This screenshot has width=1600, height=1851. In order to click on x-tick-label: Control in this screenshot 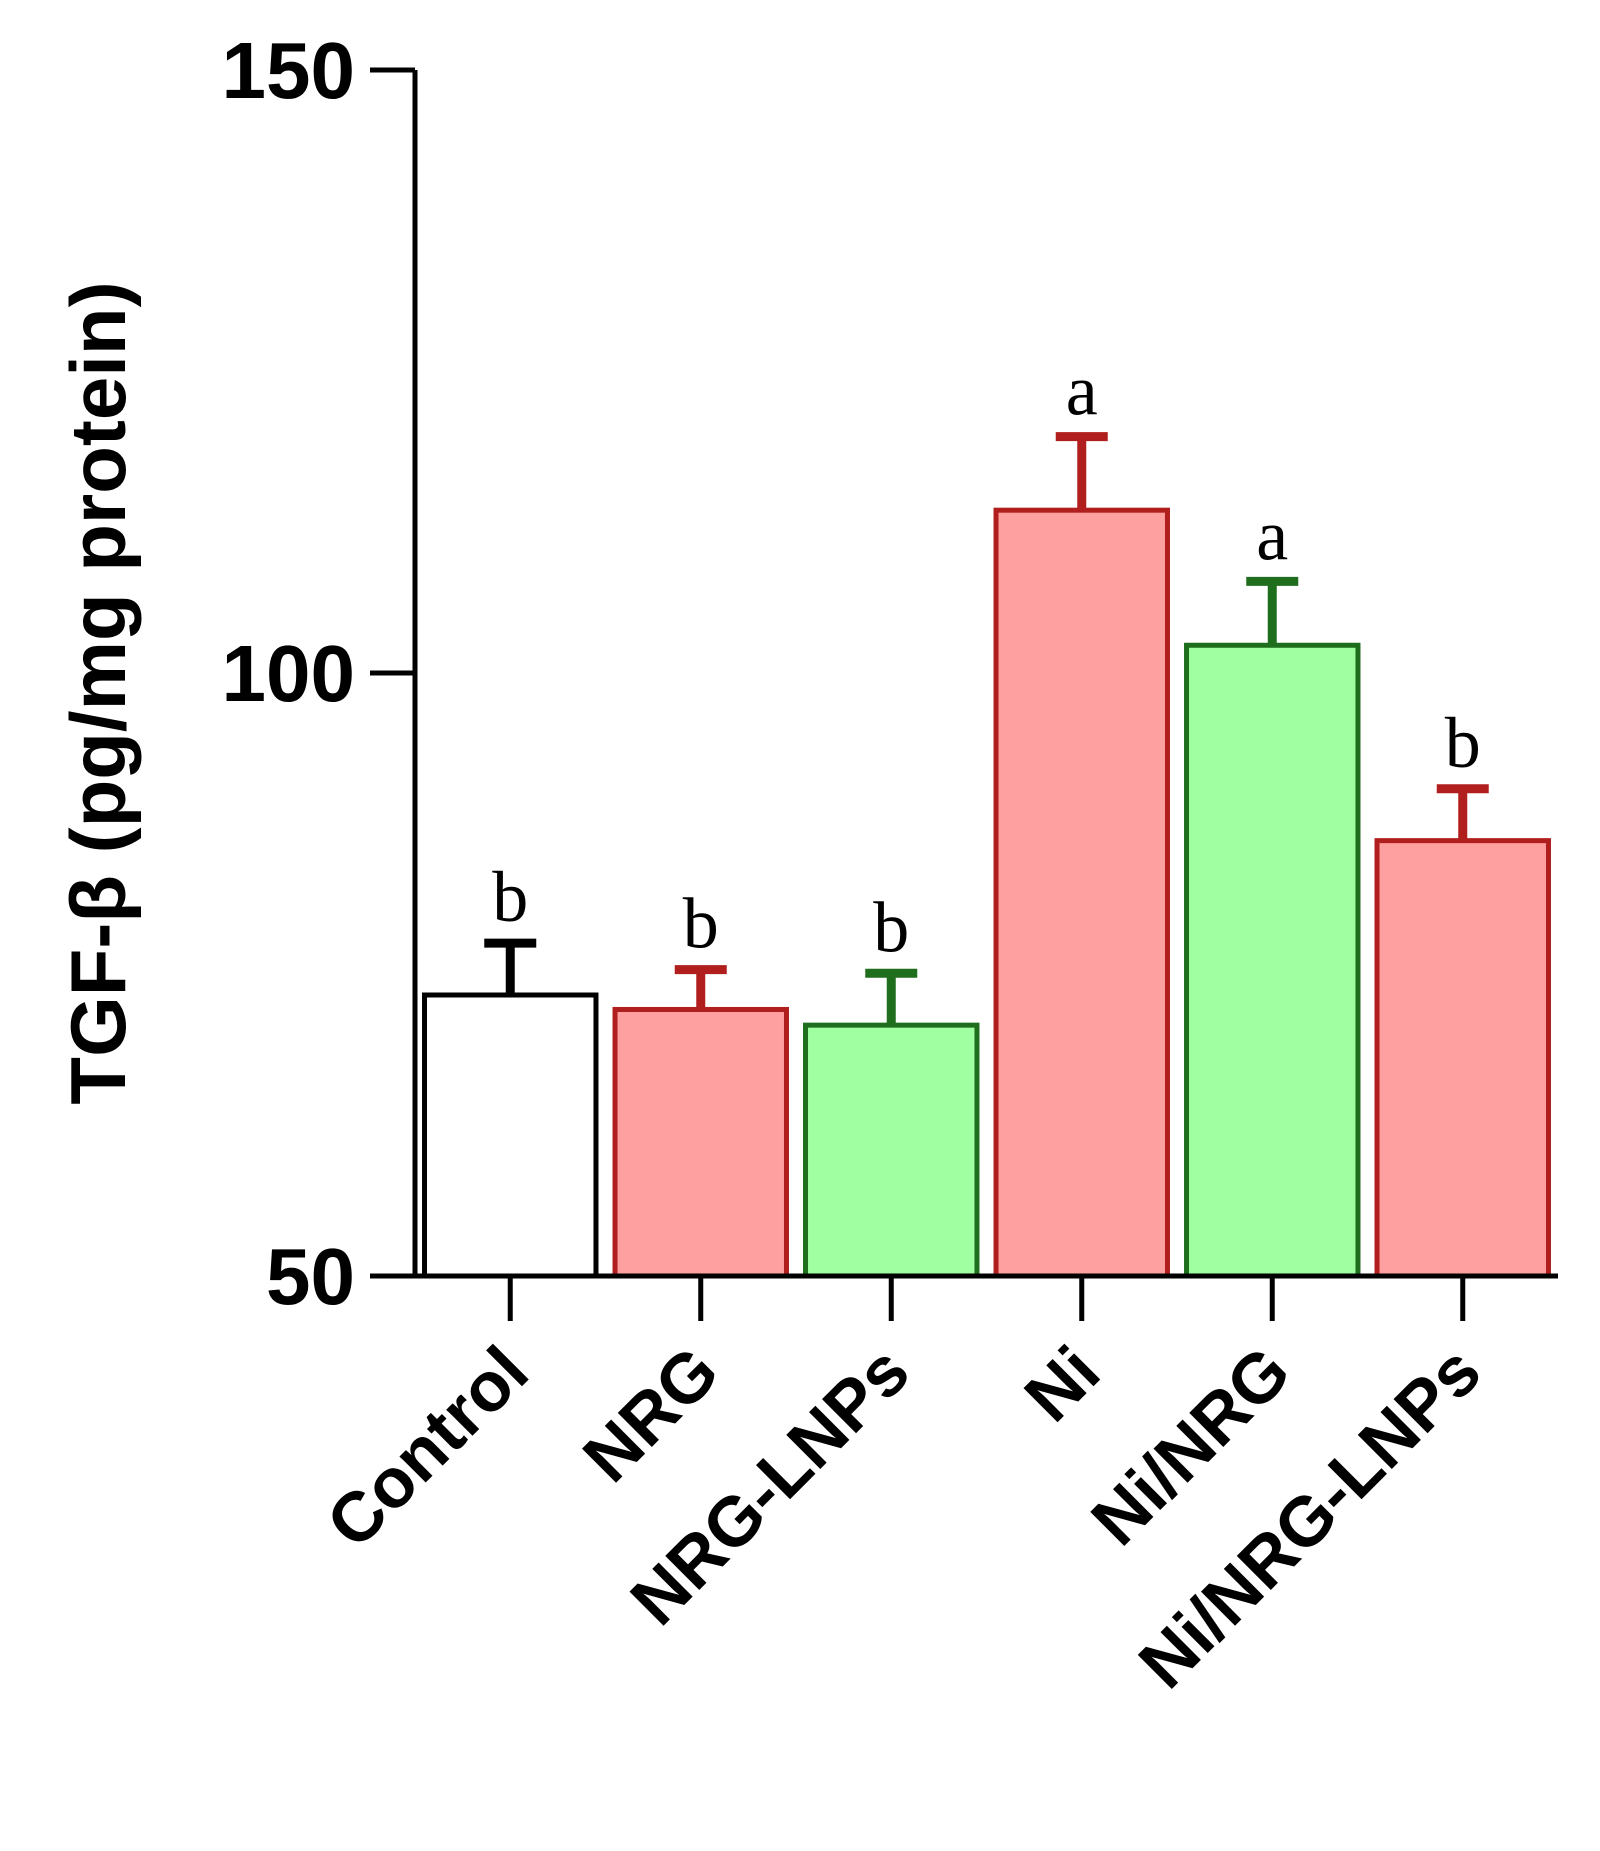, I will do `click(427, 1446)`.